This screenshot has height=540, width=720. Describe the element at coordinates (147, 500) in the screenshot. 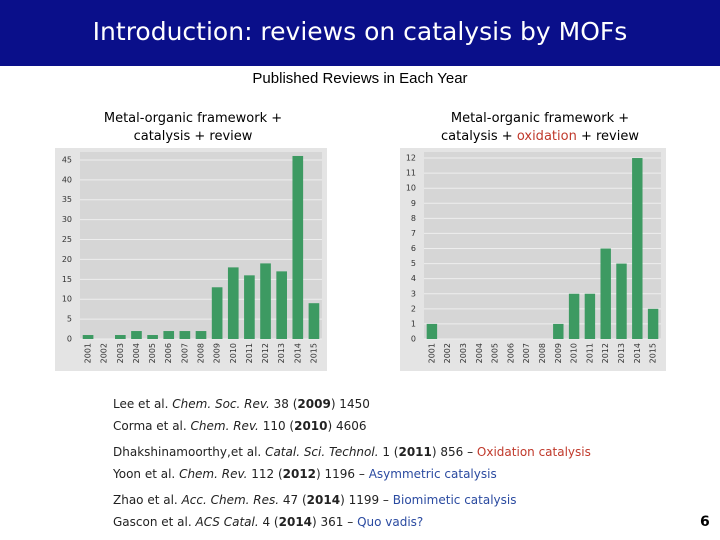

I see `reference-part: Zhao et al.` at that location.